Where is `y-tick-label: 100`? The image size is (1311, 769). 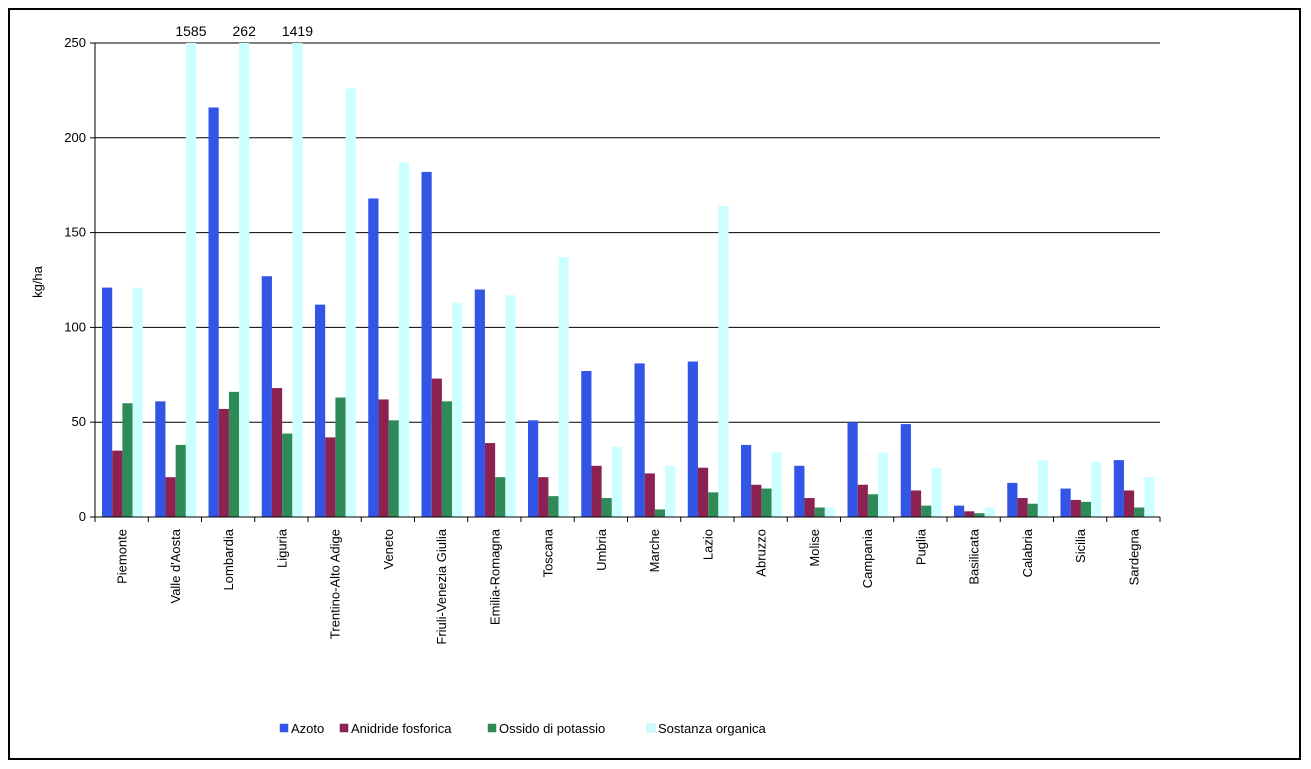
y-tick-label: 100 is located at coordinates (75, 326).